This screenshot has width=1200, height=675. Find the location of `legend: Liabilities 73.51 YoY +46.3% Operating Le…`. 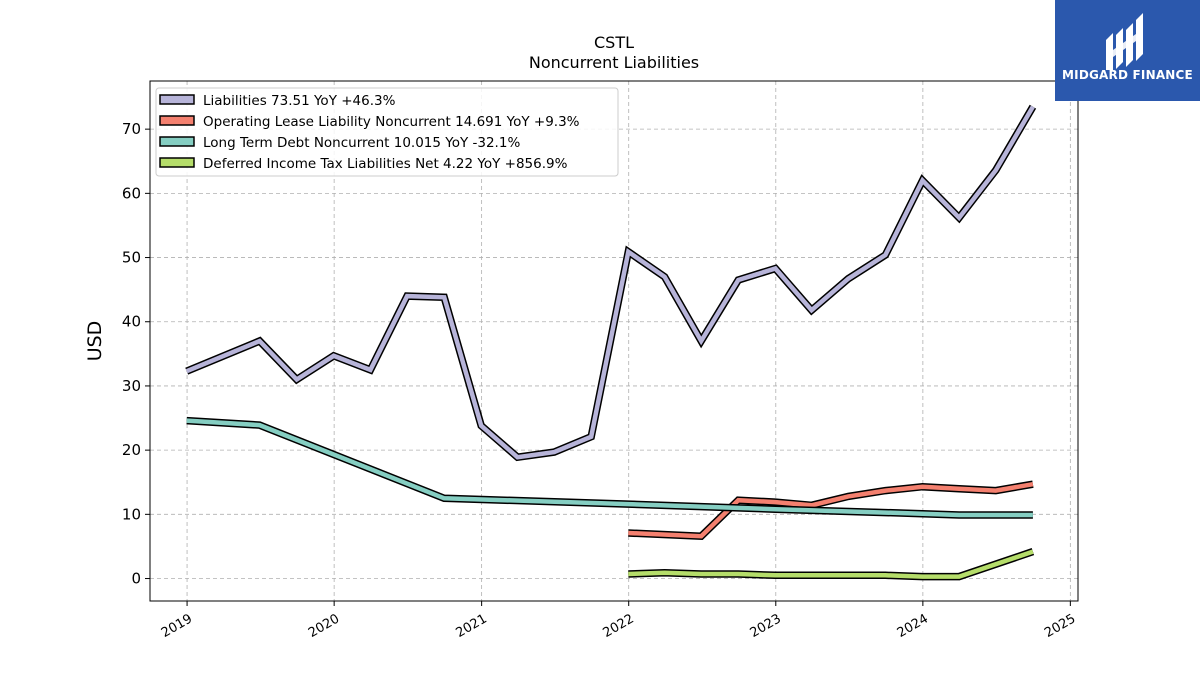

legend: Liabilities 73.51 YoY +46.3% Operating Le… is located at coordinates (387, 132).